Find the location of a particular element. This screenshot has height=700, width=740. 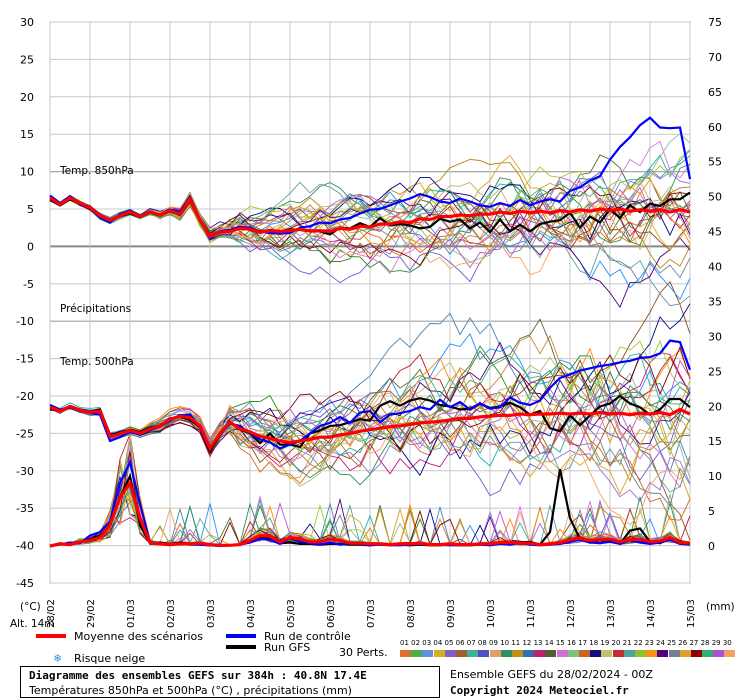

date-tick-label: 04/03 is located at coordinates (251, 613).